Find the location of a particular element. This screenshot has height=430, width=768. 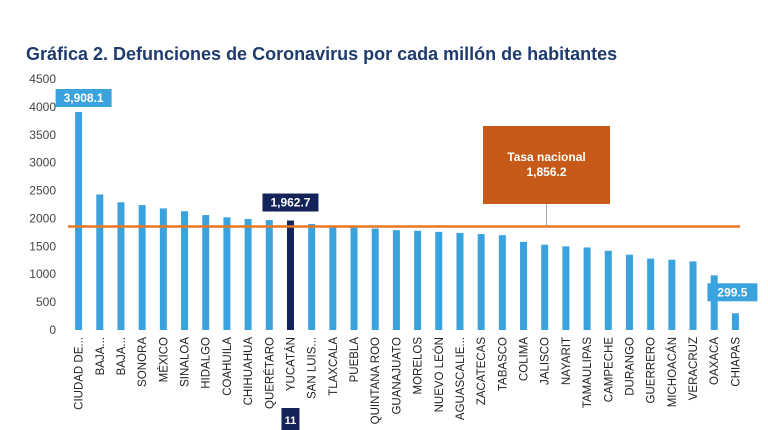

x-category-label: SINALOA is located at coordinates (186, 362).